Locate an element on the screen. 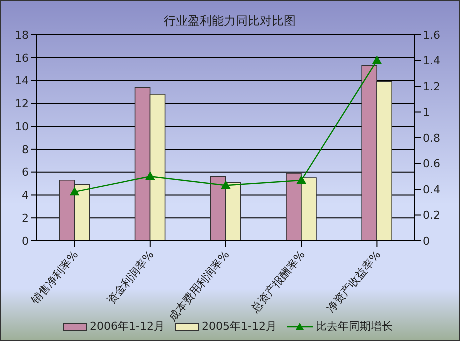  y-tick-label: 0 is located at coordinates (25, 241).